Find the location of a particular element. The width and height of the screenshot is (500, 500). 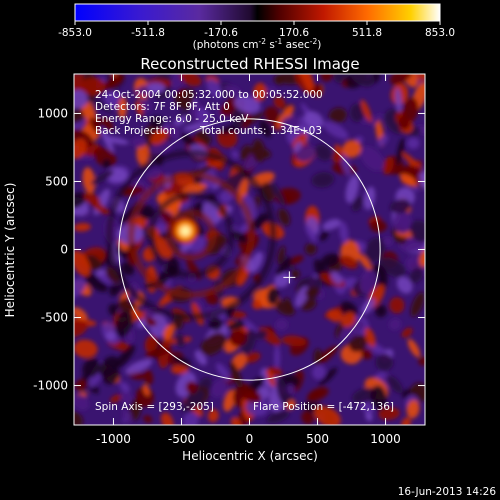

x-tick-label: -500 is located at coordinates (181, 439).